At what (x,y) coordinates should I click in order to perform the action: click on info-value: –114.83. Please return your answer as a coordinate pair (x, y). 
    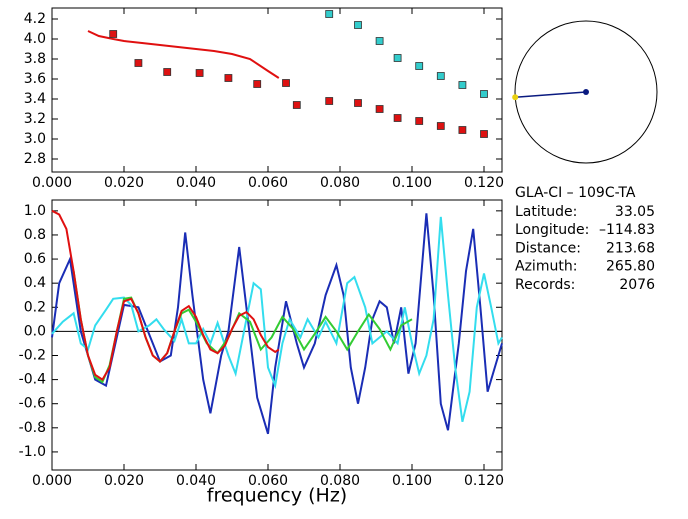
    Looking at the image, I should click on (627, 230).